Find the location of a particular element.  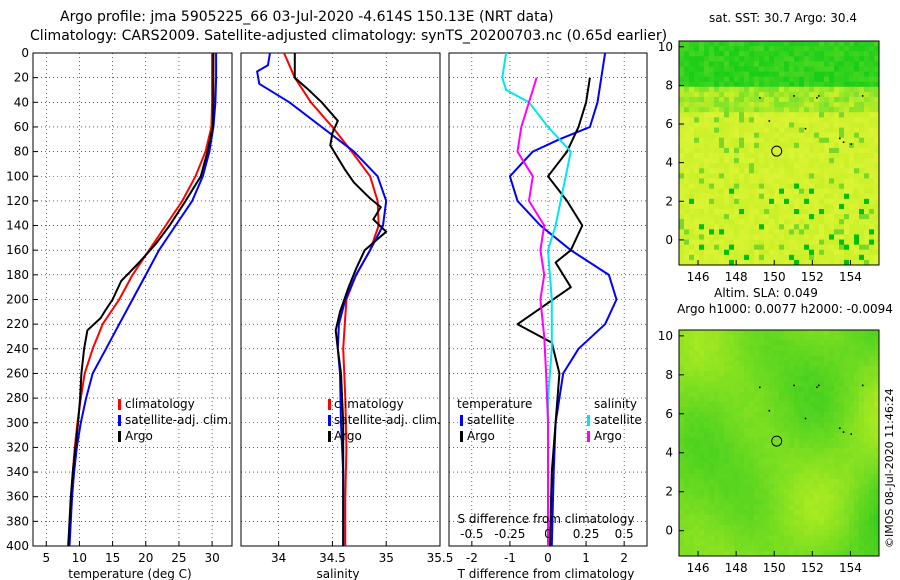

difference-xlabel: T difference from climatology is located at coordinates (546, 573).